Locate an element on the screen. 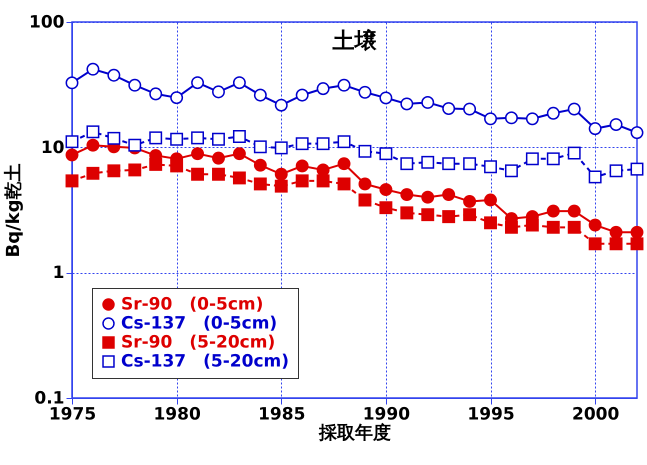 The height and width of the screenshot is (465, 647). legend-label: Sr-90 (0-5cm) is located at coordinates (192, 304).